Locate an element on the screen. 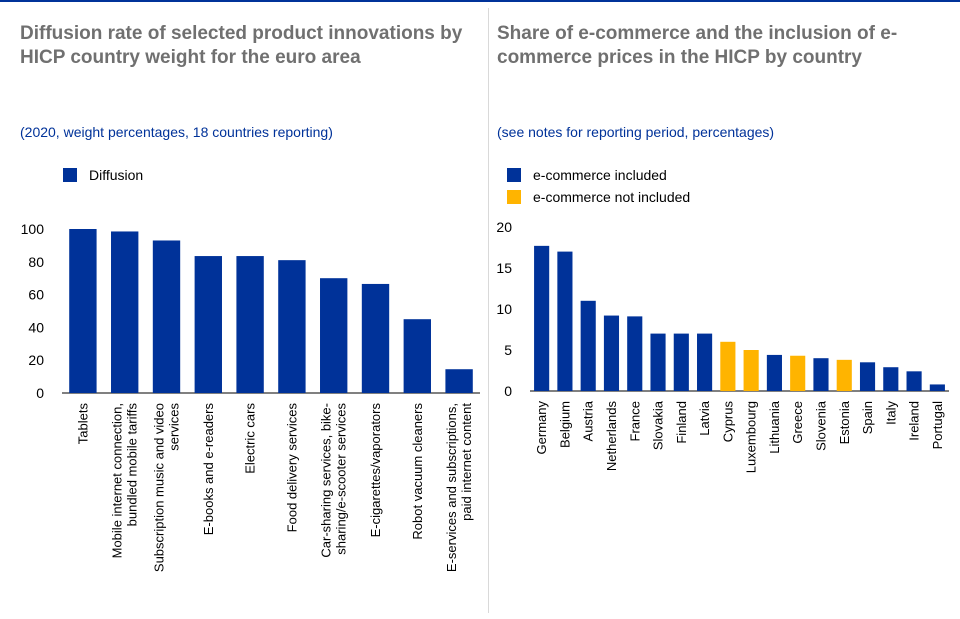 This screenshot has width=960, height=619. ecommerce-category-line: Slovakia is located at coordinates (658, 425).